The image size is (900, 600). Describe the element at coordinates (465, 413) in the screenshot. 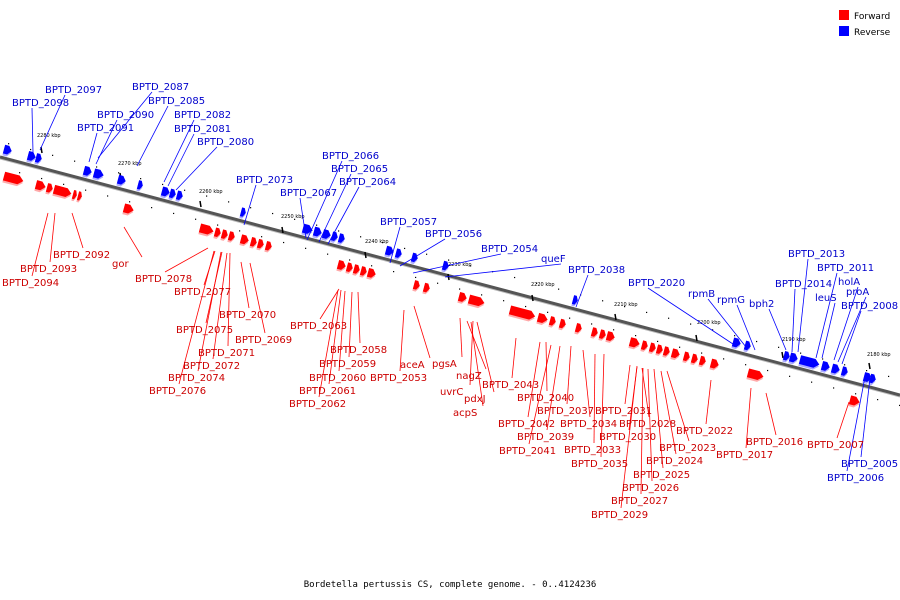

I see `forward-gene-label: acpS` at that location.